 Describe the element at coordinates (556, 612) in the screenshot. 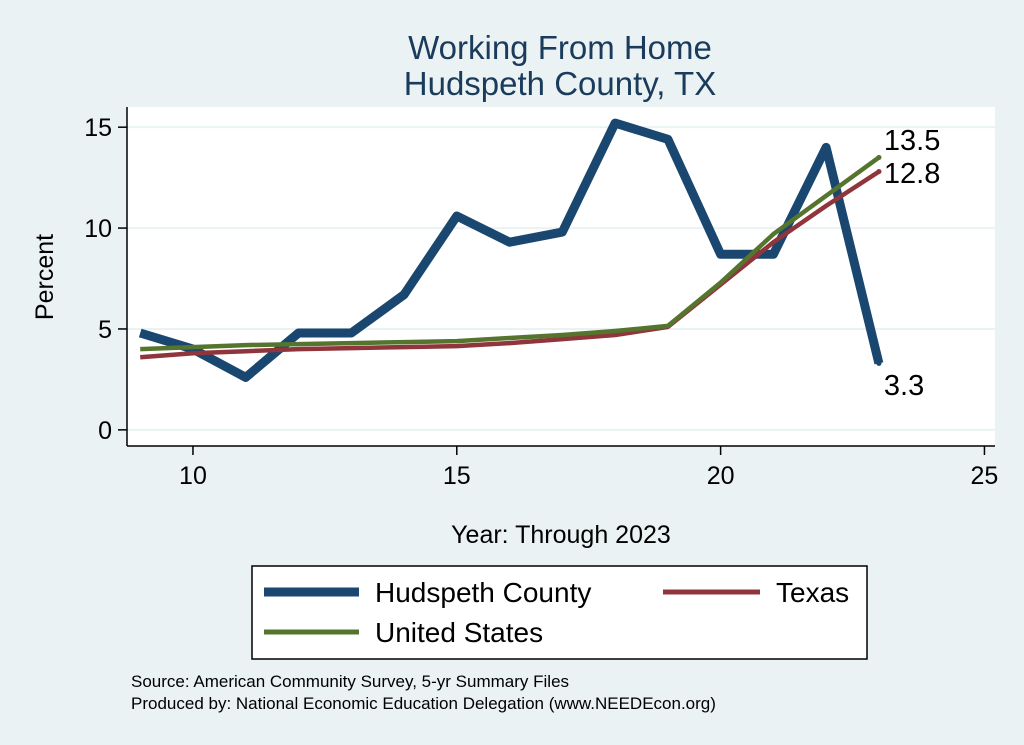

I see `legend: Hudspeth County Texas United States` at that location.